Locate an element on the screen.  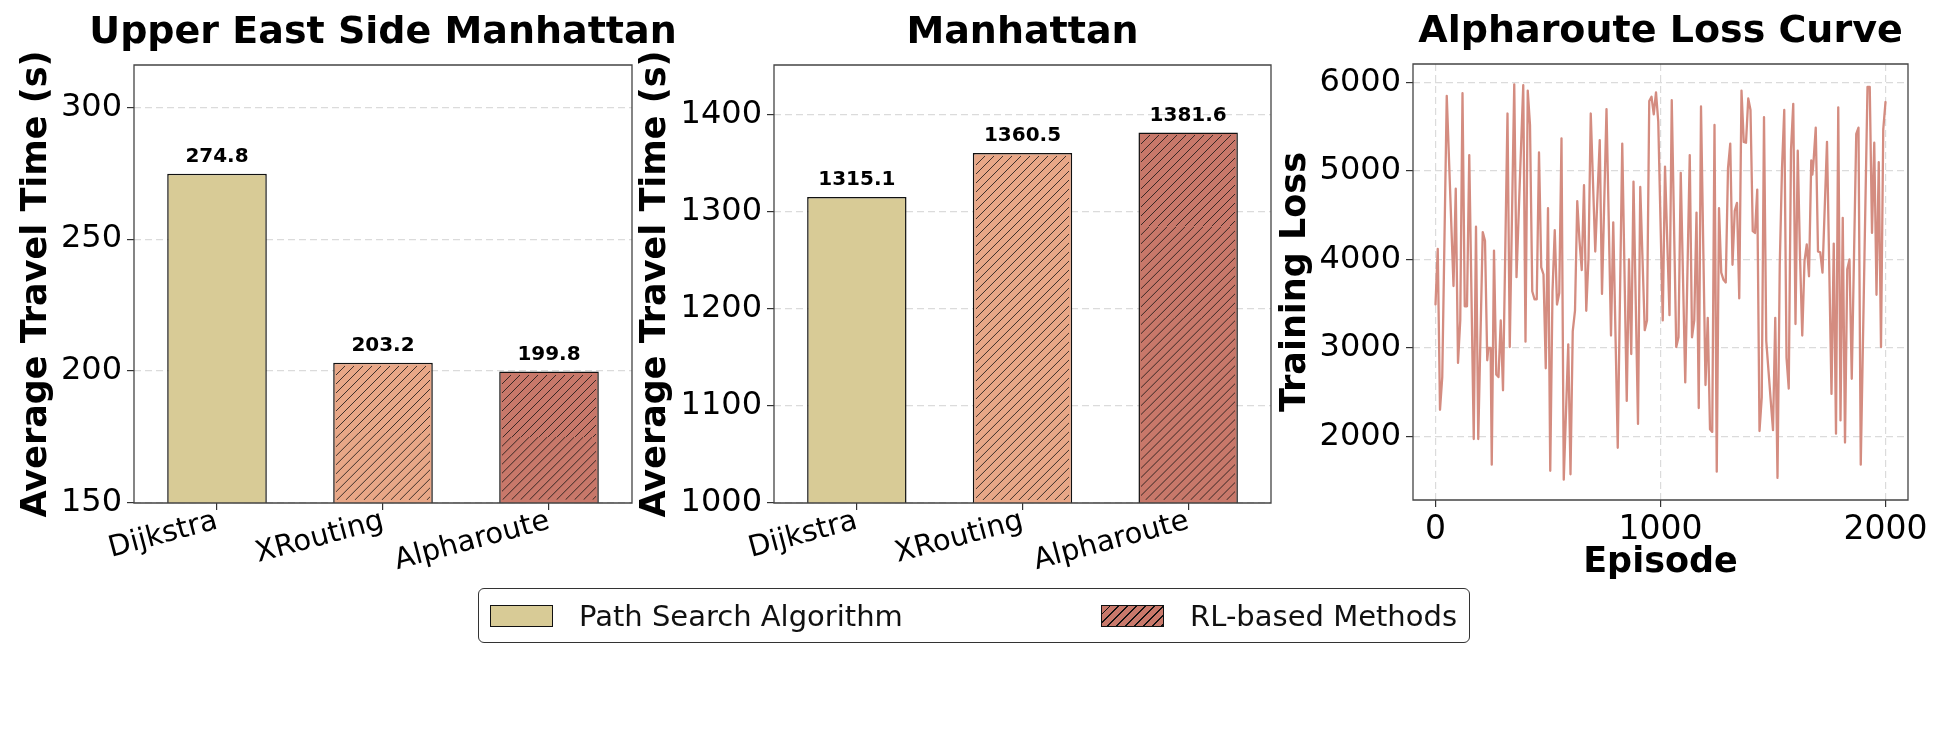
x-tick-label: 2000 is located at coordinates (1885, 528).